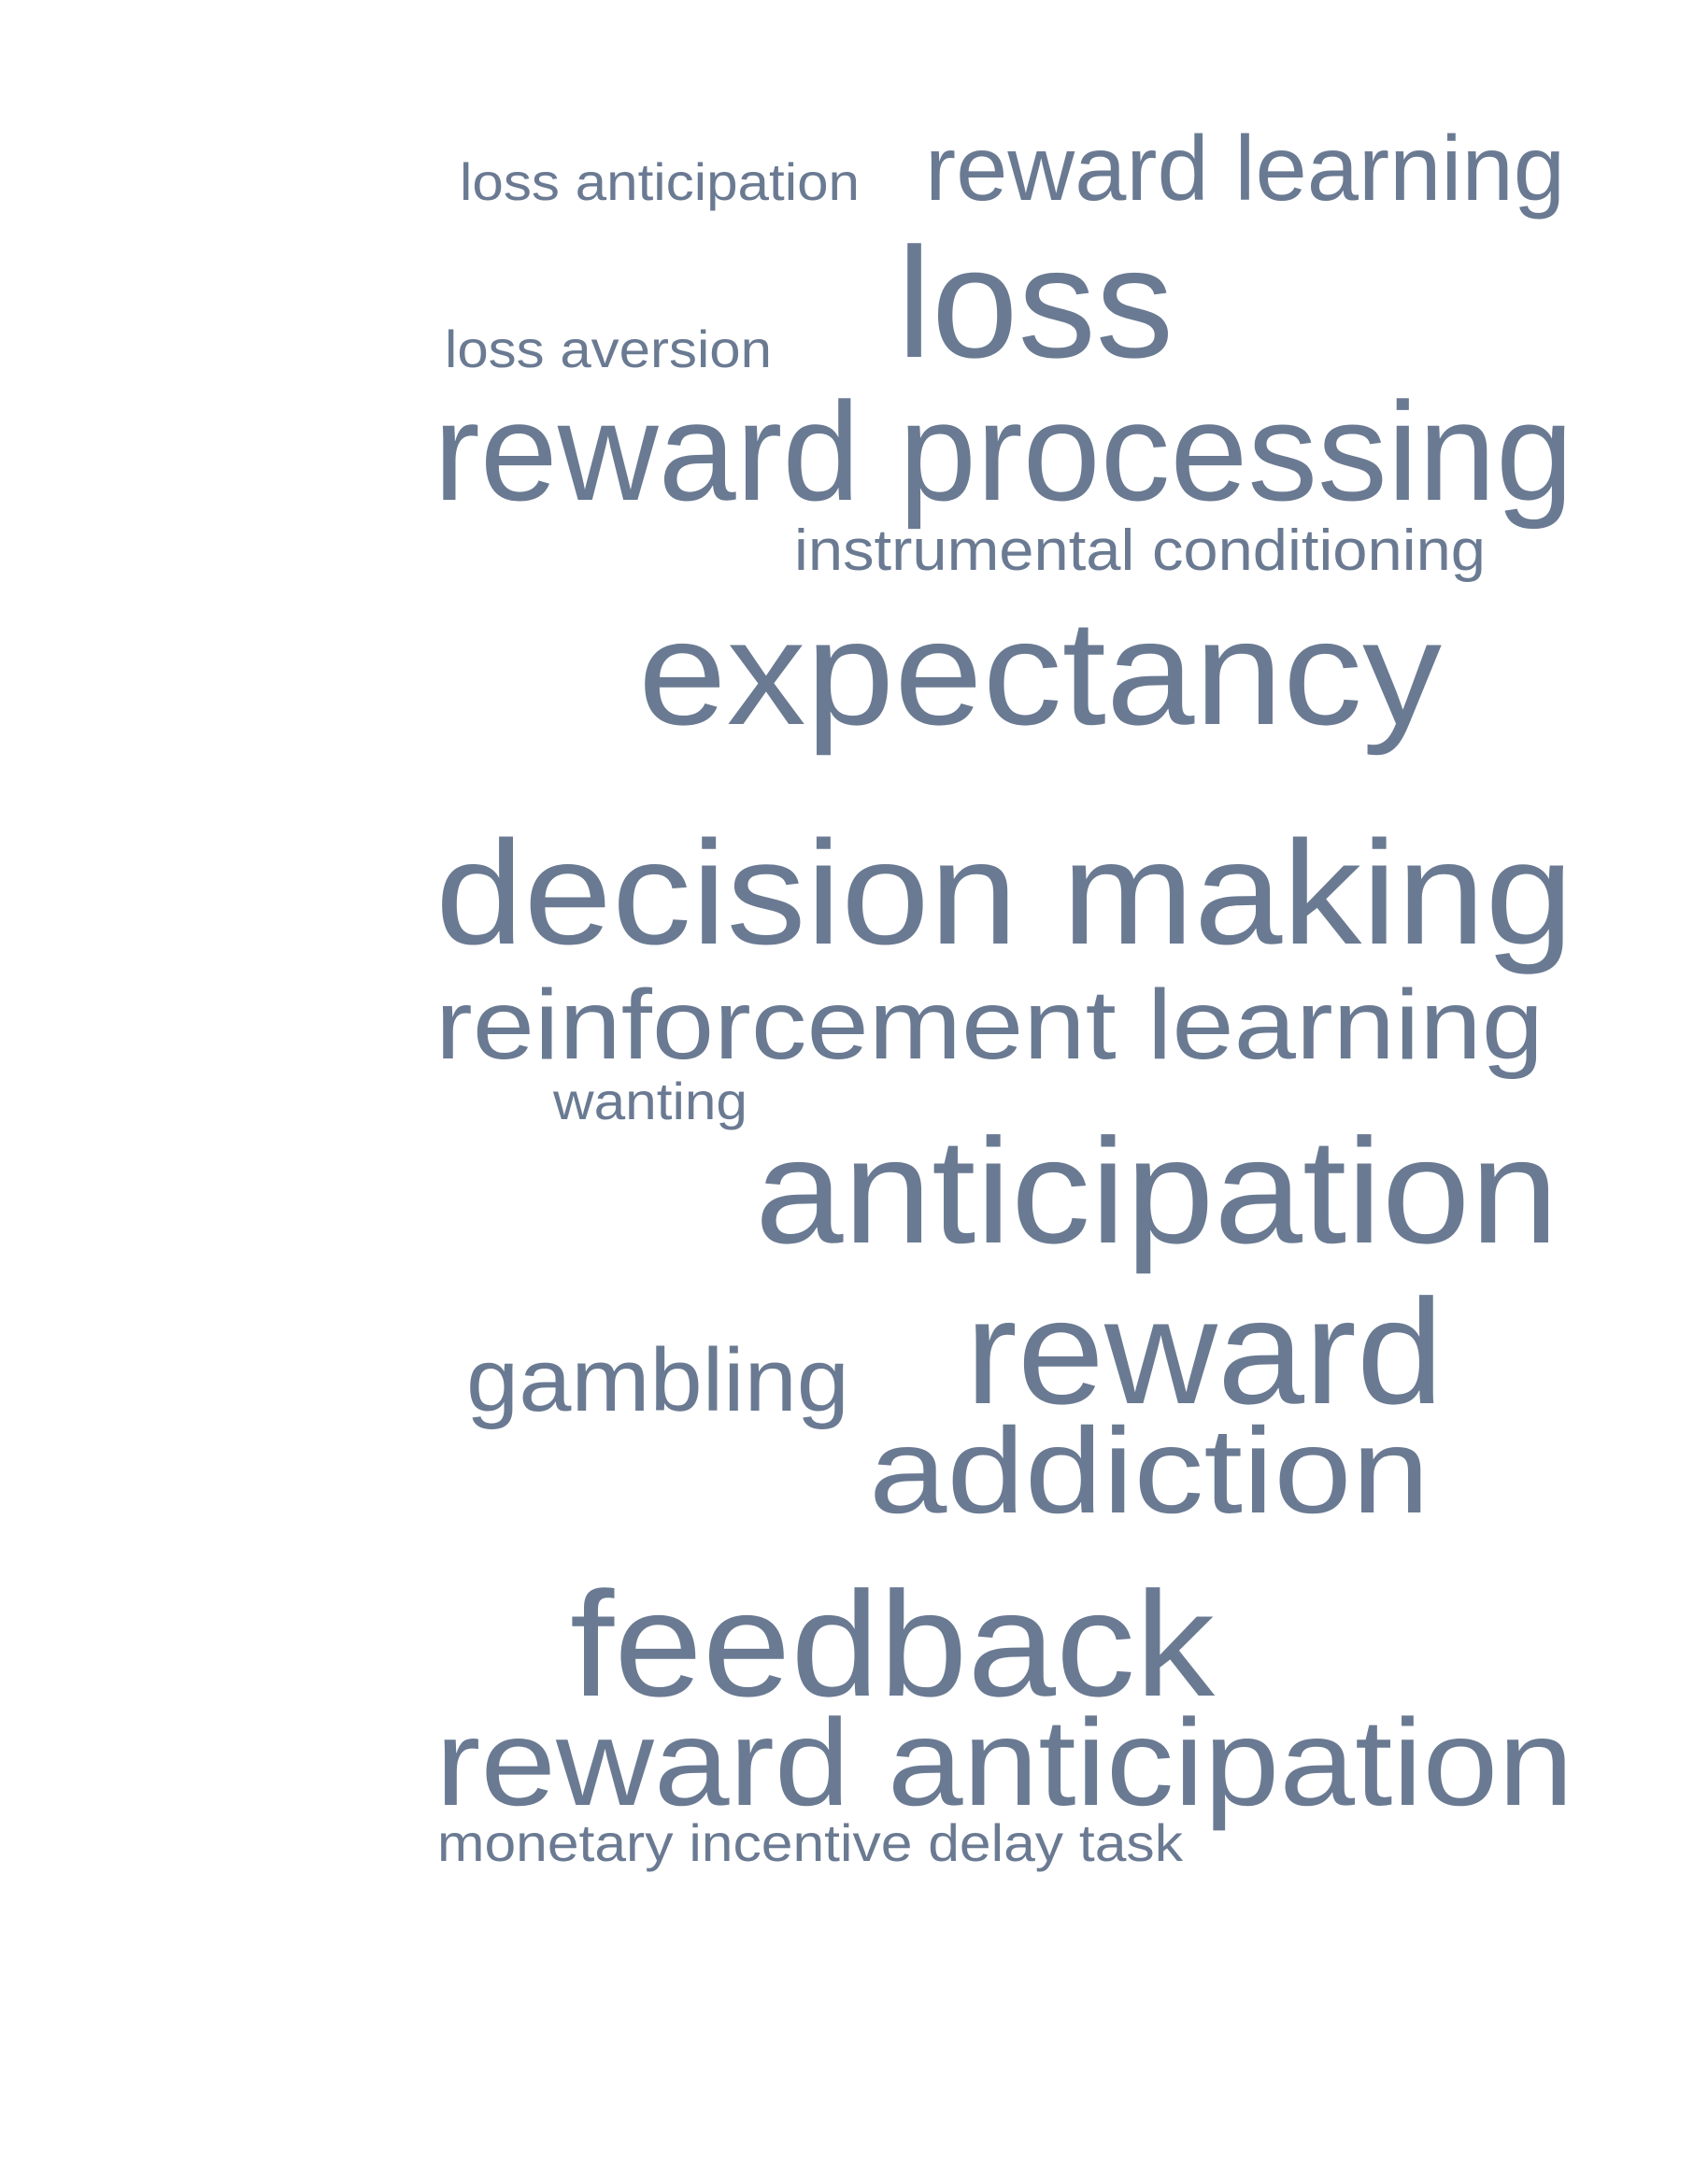 The width and height of the screenshot is (1708, 2158). Describe the element at coordinates (660, 181) in the screenshot. I see `word-loss-anticipation: loss anticipation` at that location.